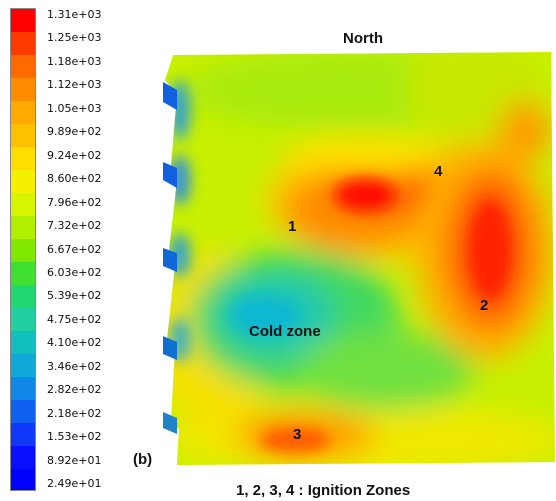  Describe the element at coordinates (74, 390) in the screenshot. I see `colorbar-tick-label: 2.82e+02` at that location.